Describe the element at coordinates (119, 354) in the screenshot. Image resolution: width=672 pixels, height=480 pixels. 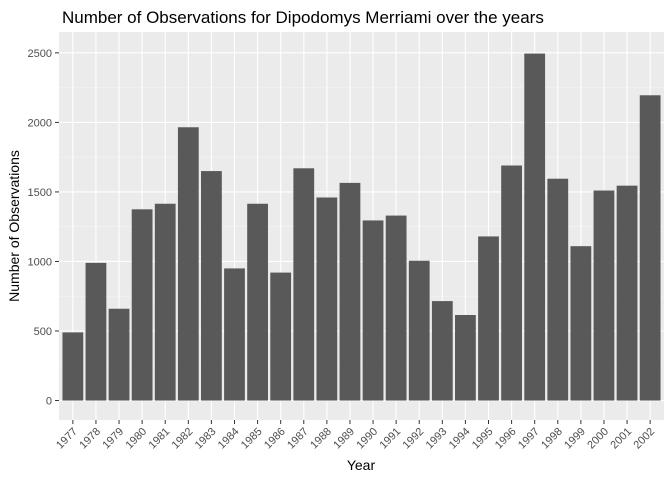
I see `bar-1979` at that location.